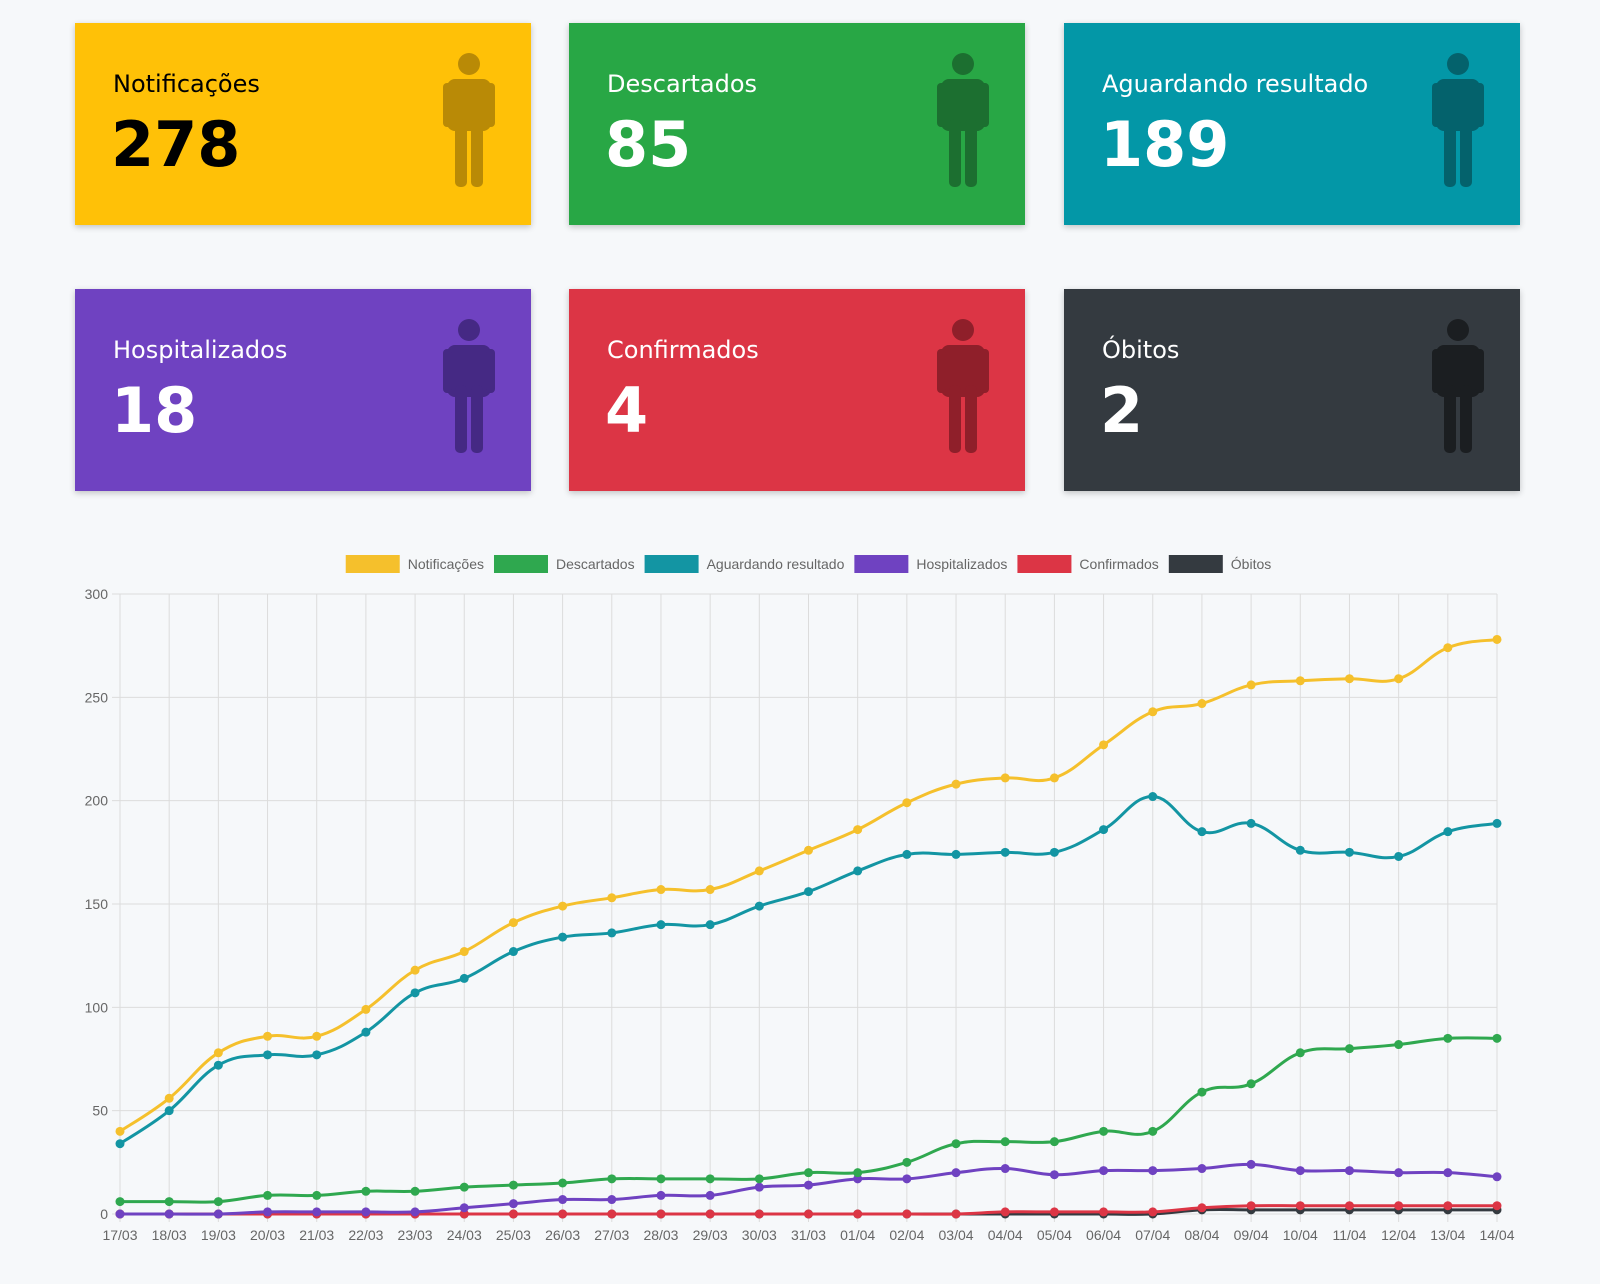 Image resolution: width=1600 pixels, height=1284 pixels. Describe the element at coordinates (1219, 564) in the screenshot. I see `legend-item: Óbitos` at that location.